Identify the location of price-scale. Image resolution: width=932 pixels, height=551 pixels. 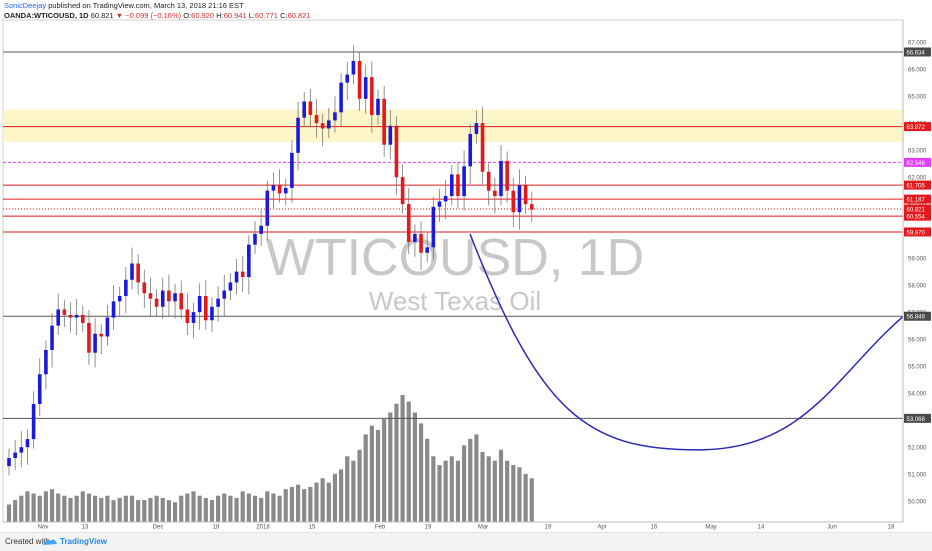
(917, 271).